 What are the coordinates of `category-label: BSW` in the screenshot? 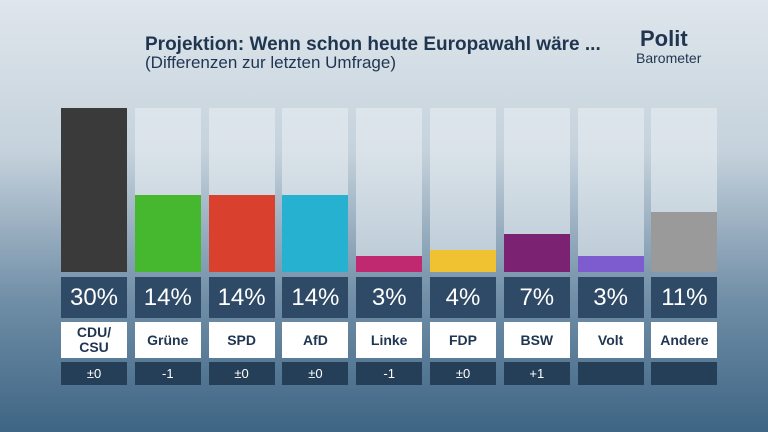 It's located at (536, 340).